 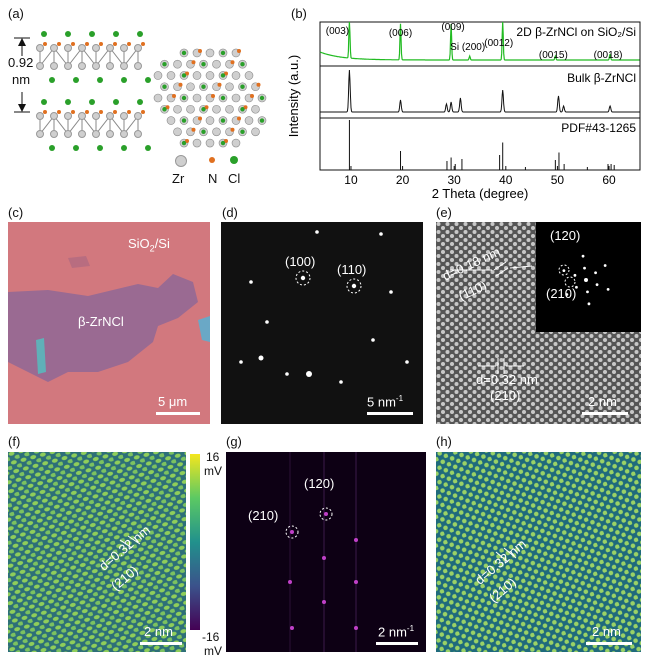 I want to click on stm-image: d=0.32 nm (210) 2 nm, so click(x=97, y=552).